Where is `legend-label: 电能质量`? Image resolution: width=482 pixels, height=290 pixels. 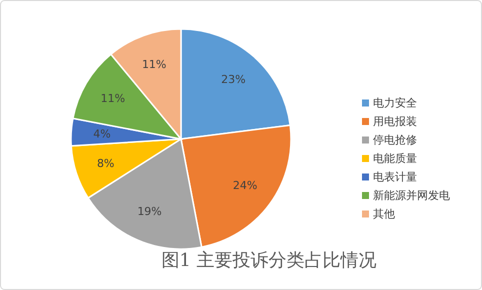 legend-label: 电能质量 is located at coordinates (395, 158).